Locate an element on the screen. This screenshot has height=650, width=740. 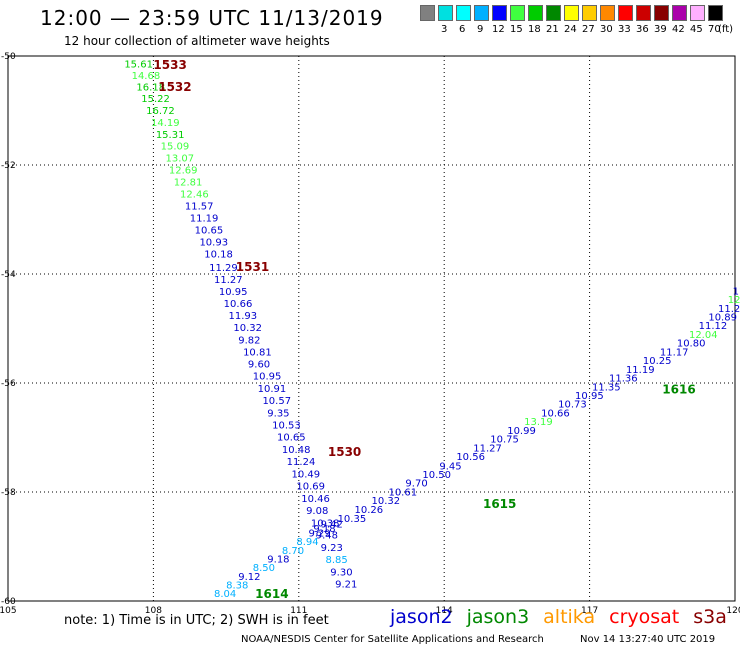
swh-data-point: 10.50 is located at coordinates (436, 475).